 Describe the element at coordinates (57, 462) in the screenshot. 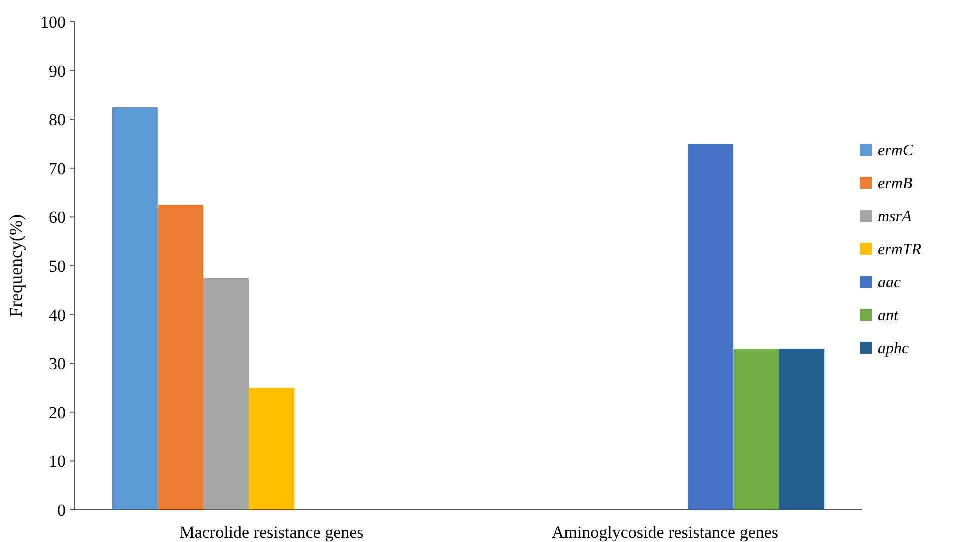

I see `y-tick-label: 10` at that location.